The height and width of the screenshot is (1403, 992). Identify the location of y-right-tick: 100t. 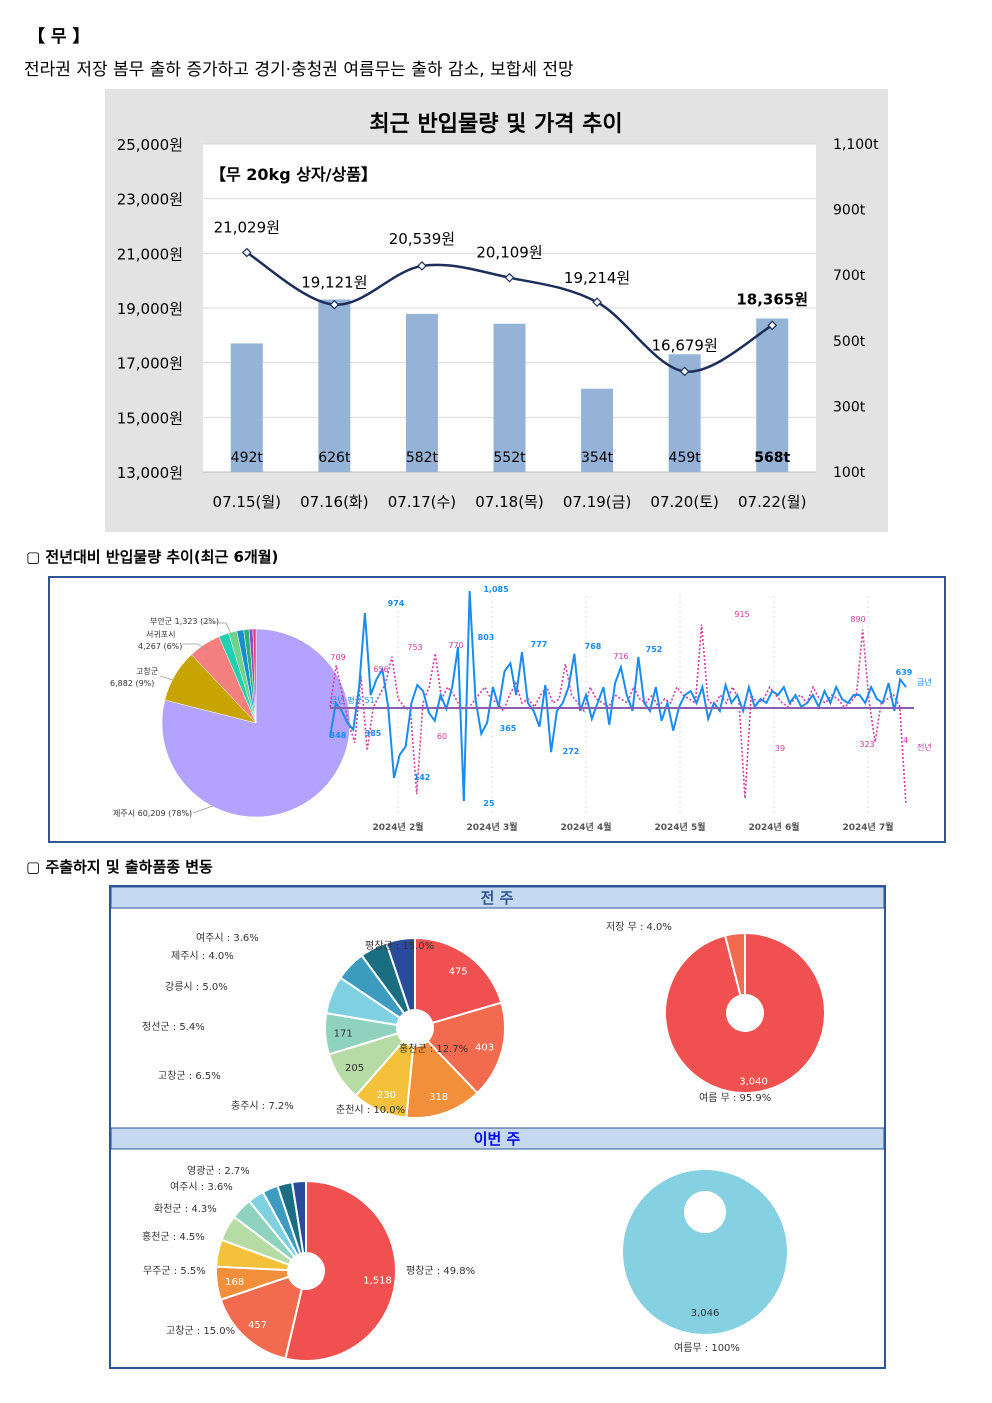
(849, 473).